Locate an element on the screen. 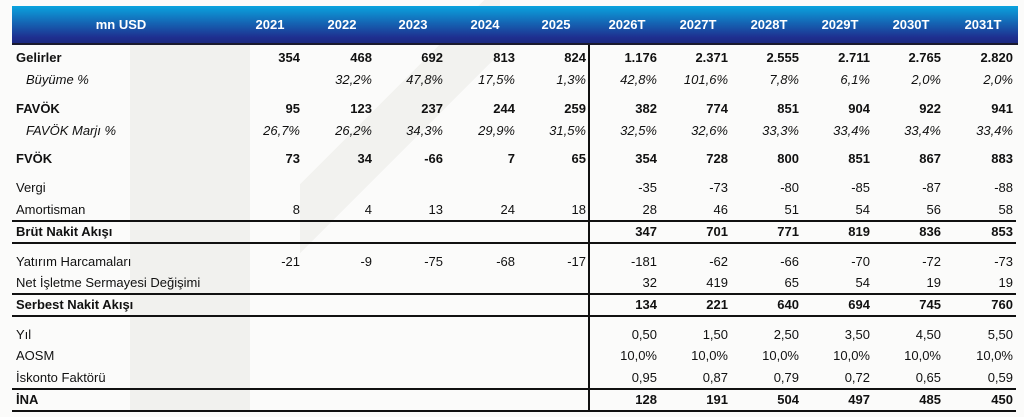  table-cell: 819 is located at coordinates (859, 231).